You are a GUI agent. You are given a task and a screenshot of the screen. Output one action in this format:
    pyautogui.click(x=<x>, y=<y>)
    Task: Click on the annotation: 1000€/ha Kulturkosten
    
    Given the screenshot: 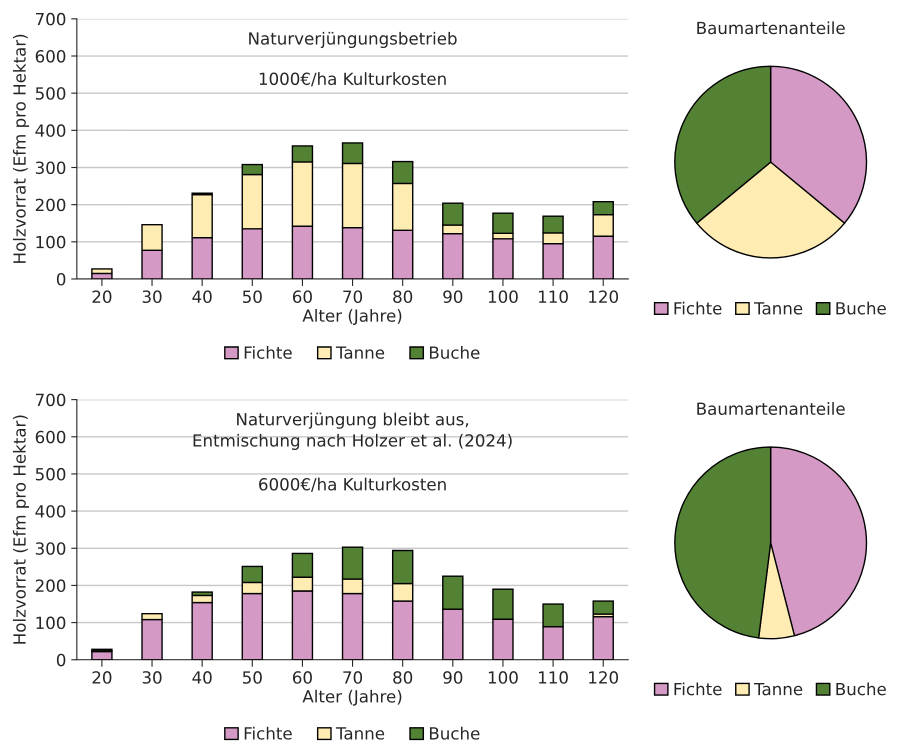 What is the action you would take?
    pyautogui.click(x=353, y=79)
    